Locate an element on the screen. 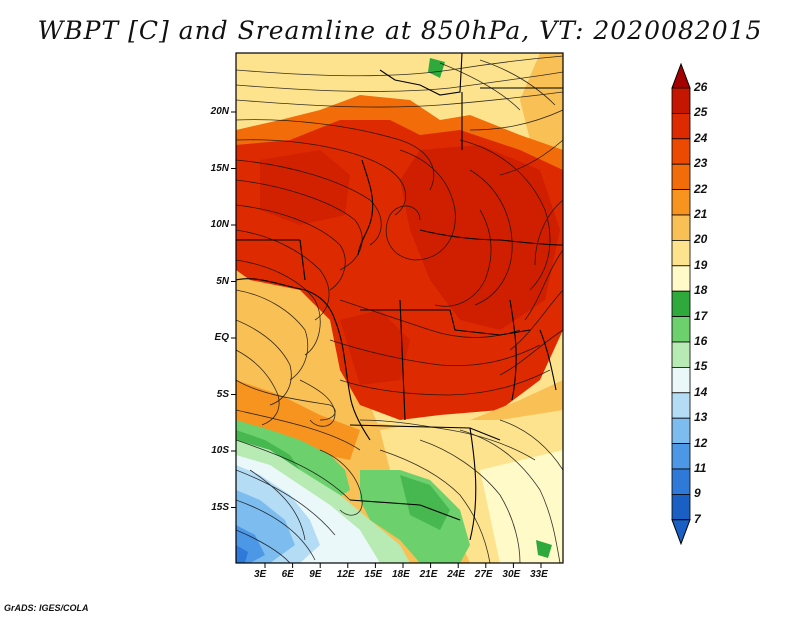 Image resolution: width=800 pixels, height=618 pixels. grads-credit: GrADS: IGES/COLA is located at coordinates (46, 608).